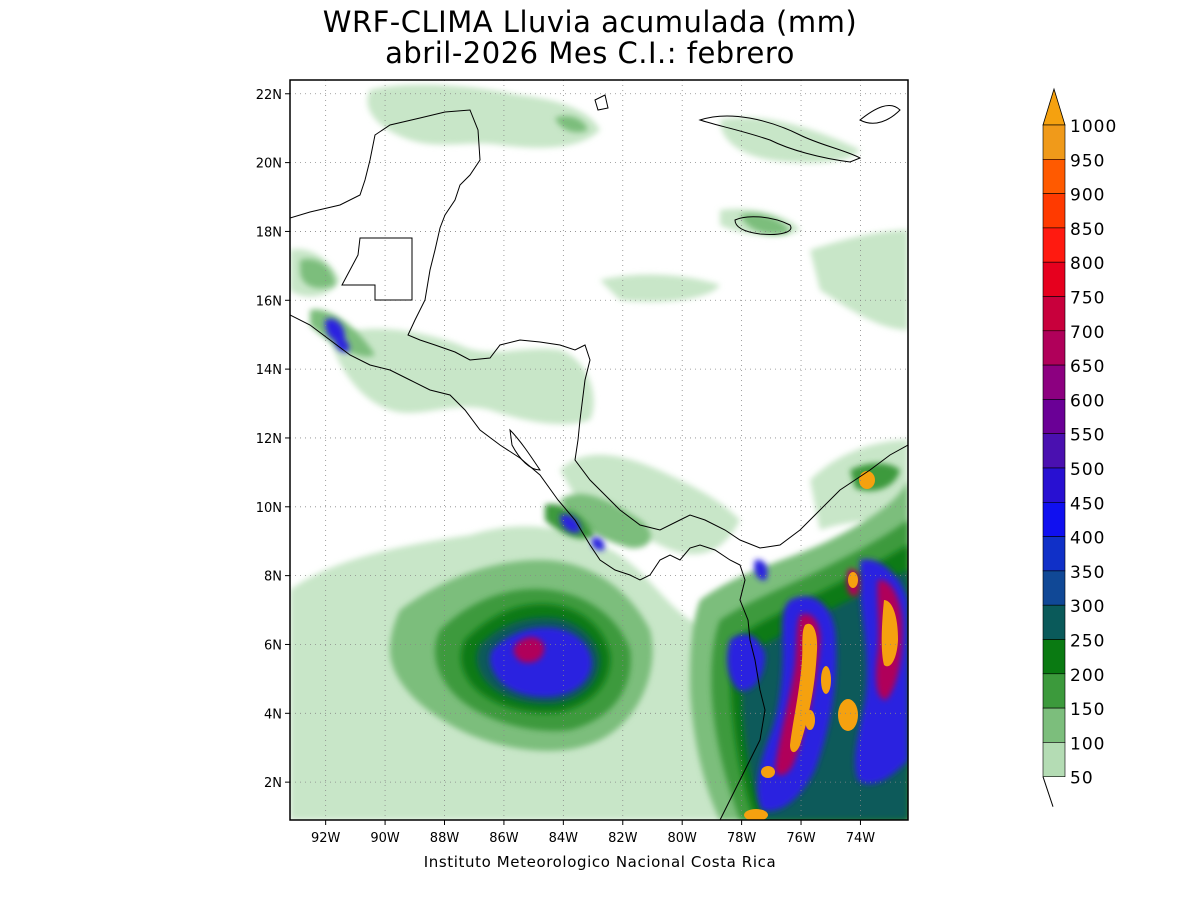 This screenshot has width=1200, height=900. I want to click on colorbar-label: 550, so click(1087, 436).